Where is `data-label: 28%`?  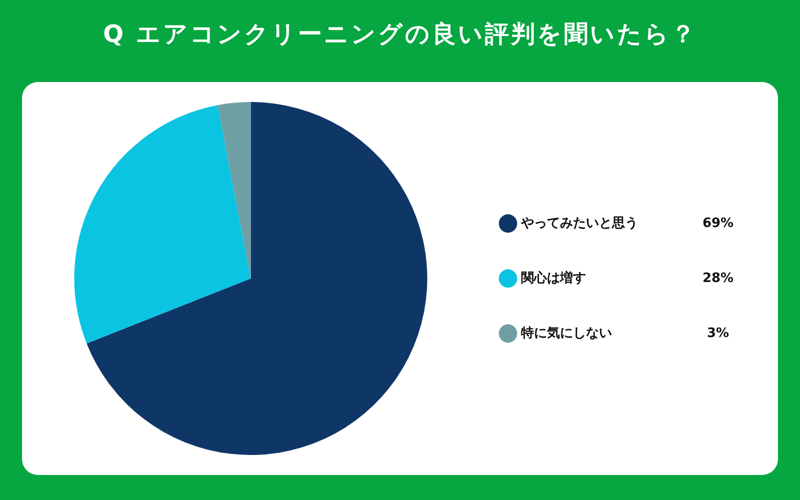
data-label: 28% is located at coordinates (718, 278).